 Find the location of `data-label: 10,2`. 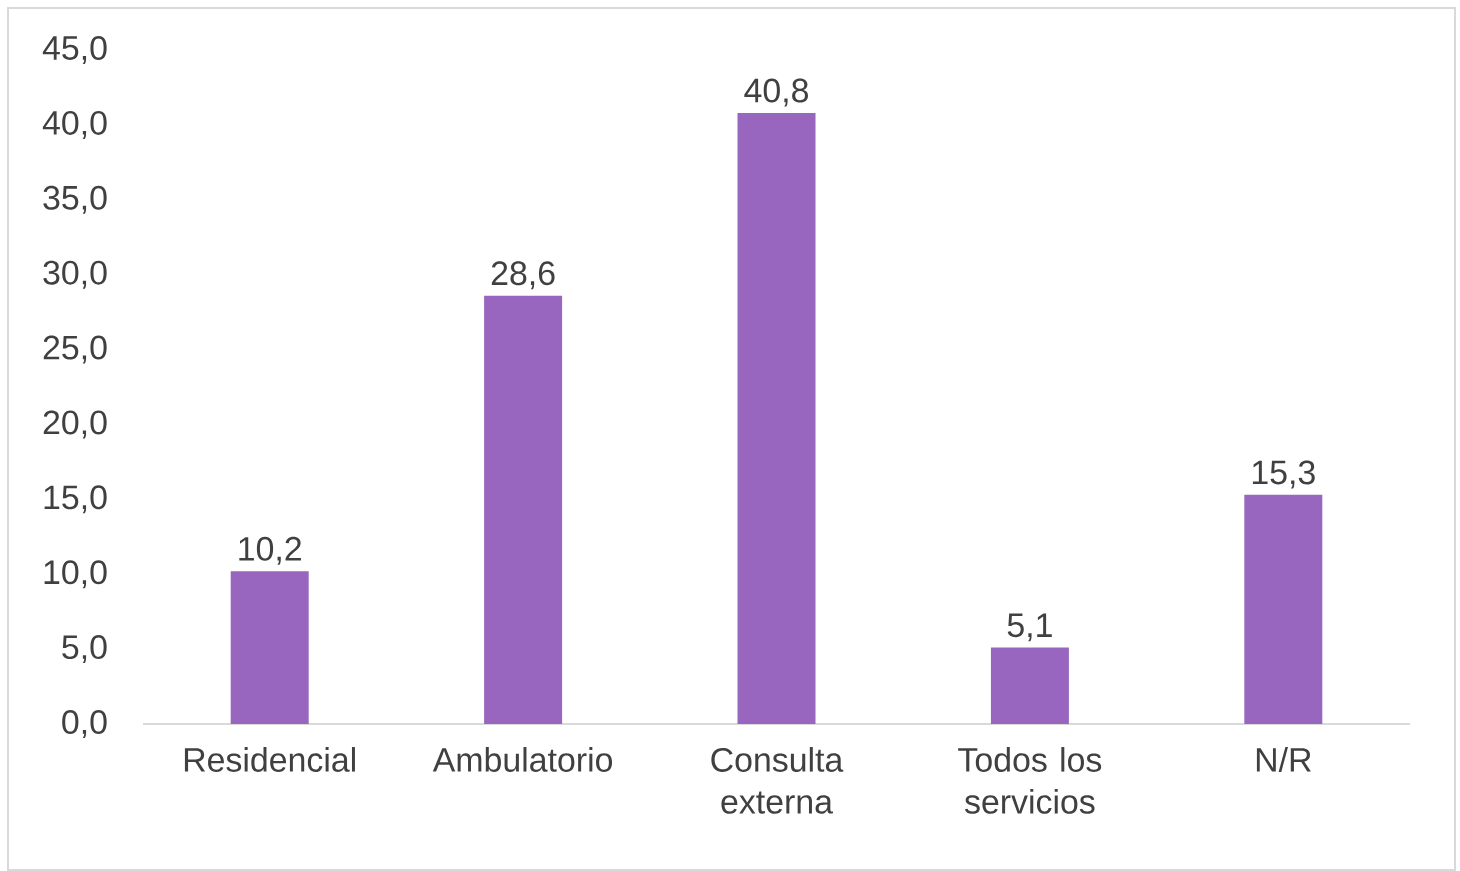

data-label: 10,2 is located at coordinates (270, 550).